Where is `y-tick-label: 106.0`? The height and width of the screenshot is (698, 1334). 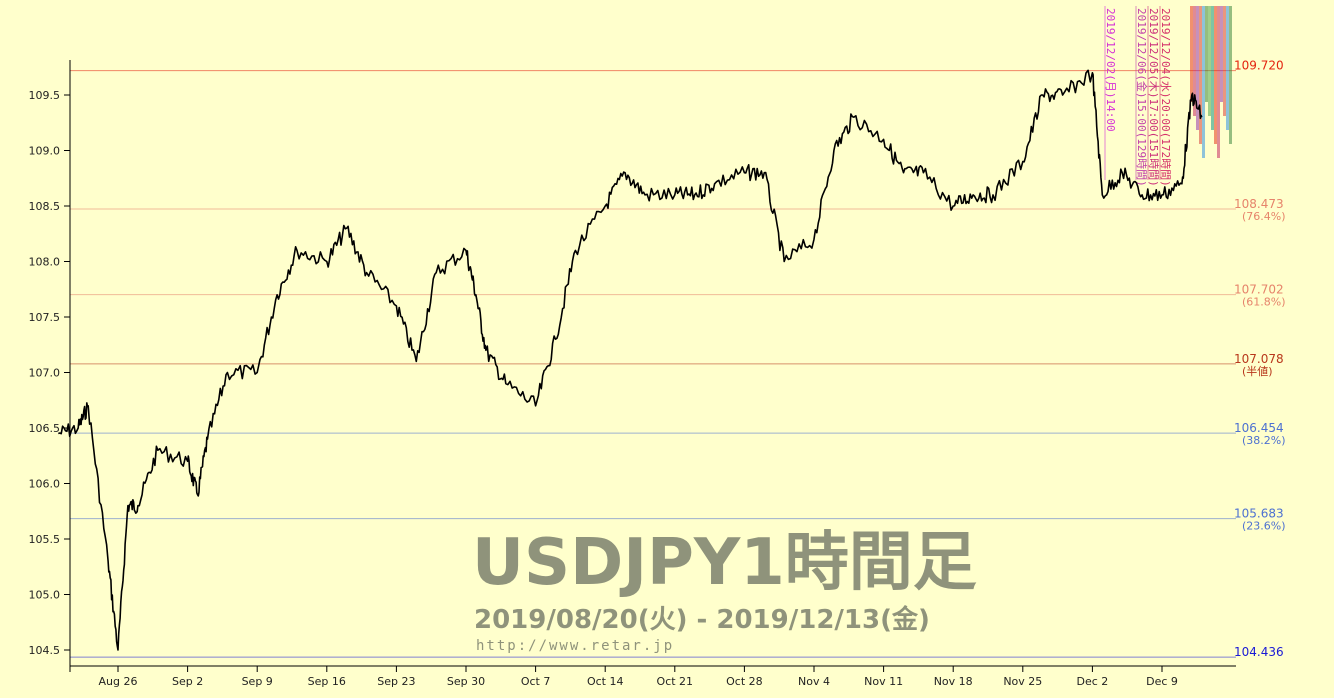 y-tick-label: 106.0 is located at coordinates (45, 484).